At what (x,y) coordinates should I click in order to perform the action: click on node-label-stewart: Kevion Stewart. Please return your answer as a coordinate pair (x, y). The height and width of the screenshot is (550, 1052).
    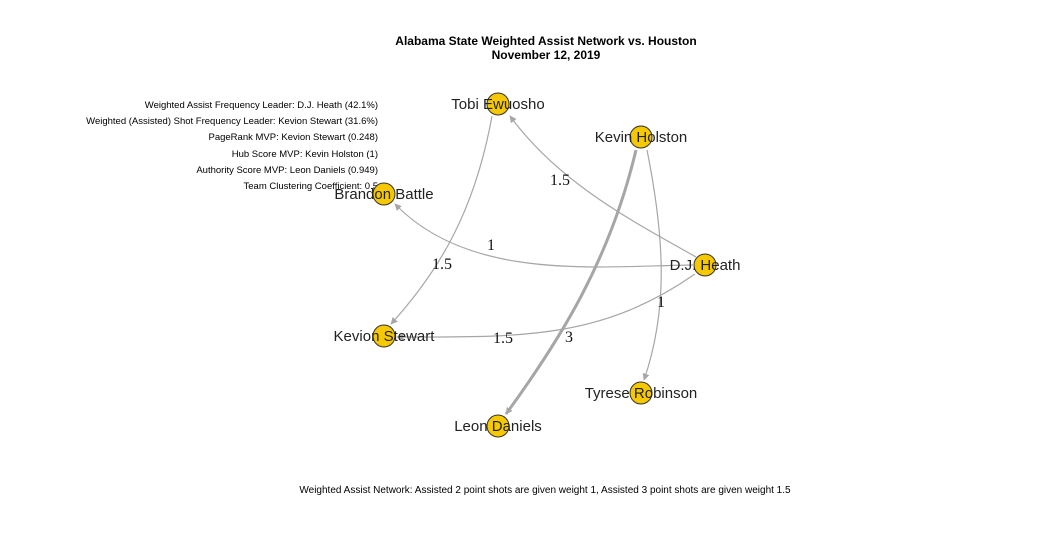
    Looking at the image, I should click on (385, 336).